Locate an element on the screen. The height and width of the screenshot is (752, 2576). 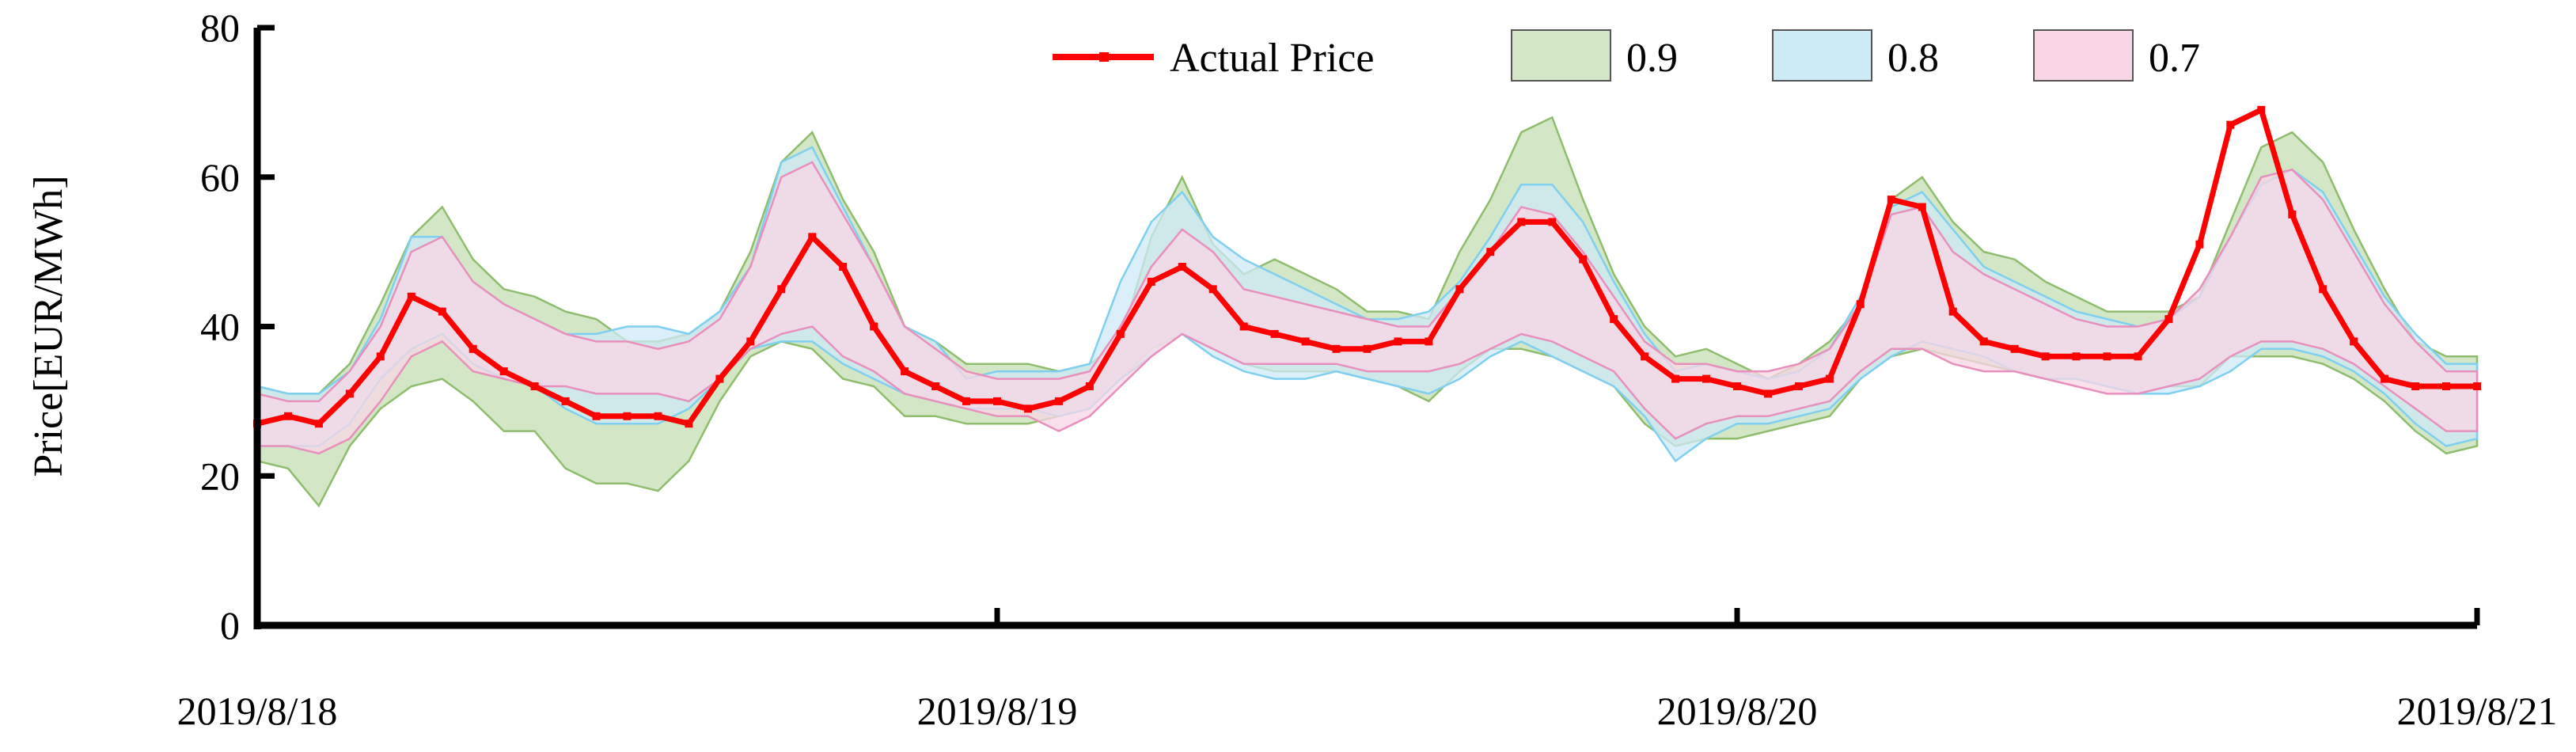
legend-label-0-7: 0.7 is located at coordinates (2174, 58).